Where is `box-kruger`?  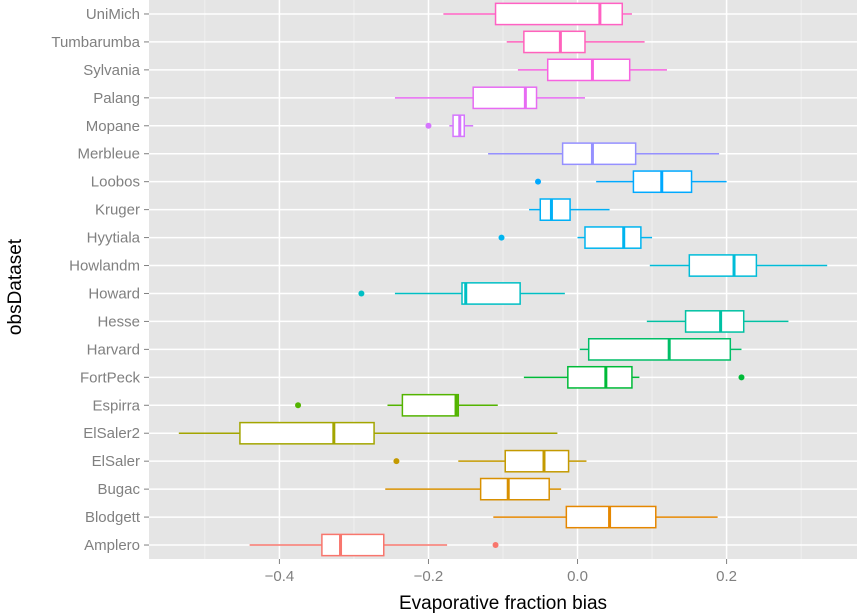 box-kruger is located at coordinates (569, 209).